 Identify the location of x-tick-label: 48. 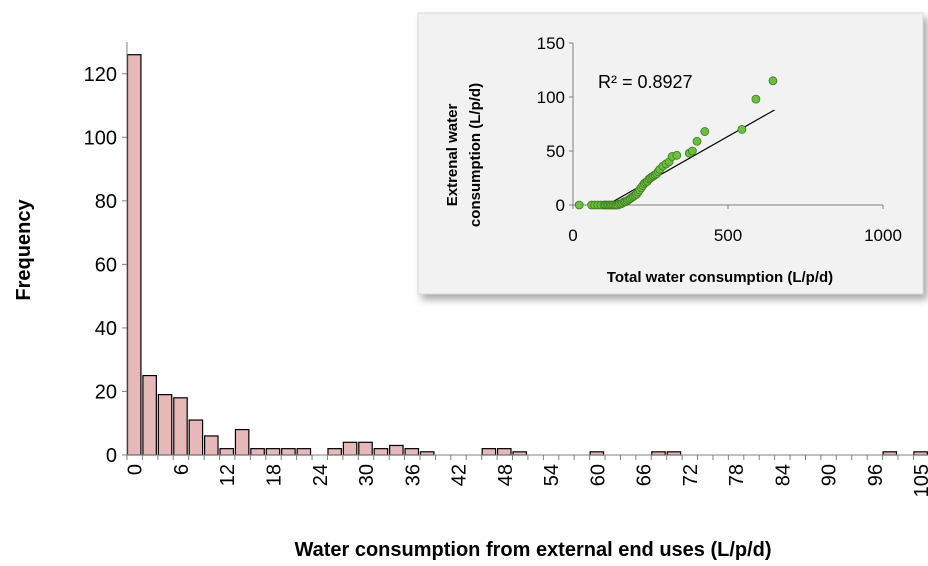
(506, 475).